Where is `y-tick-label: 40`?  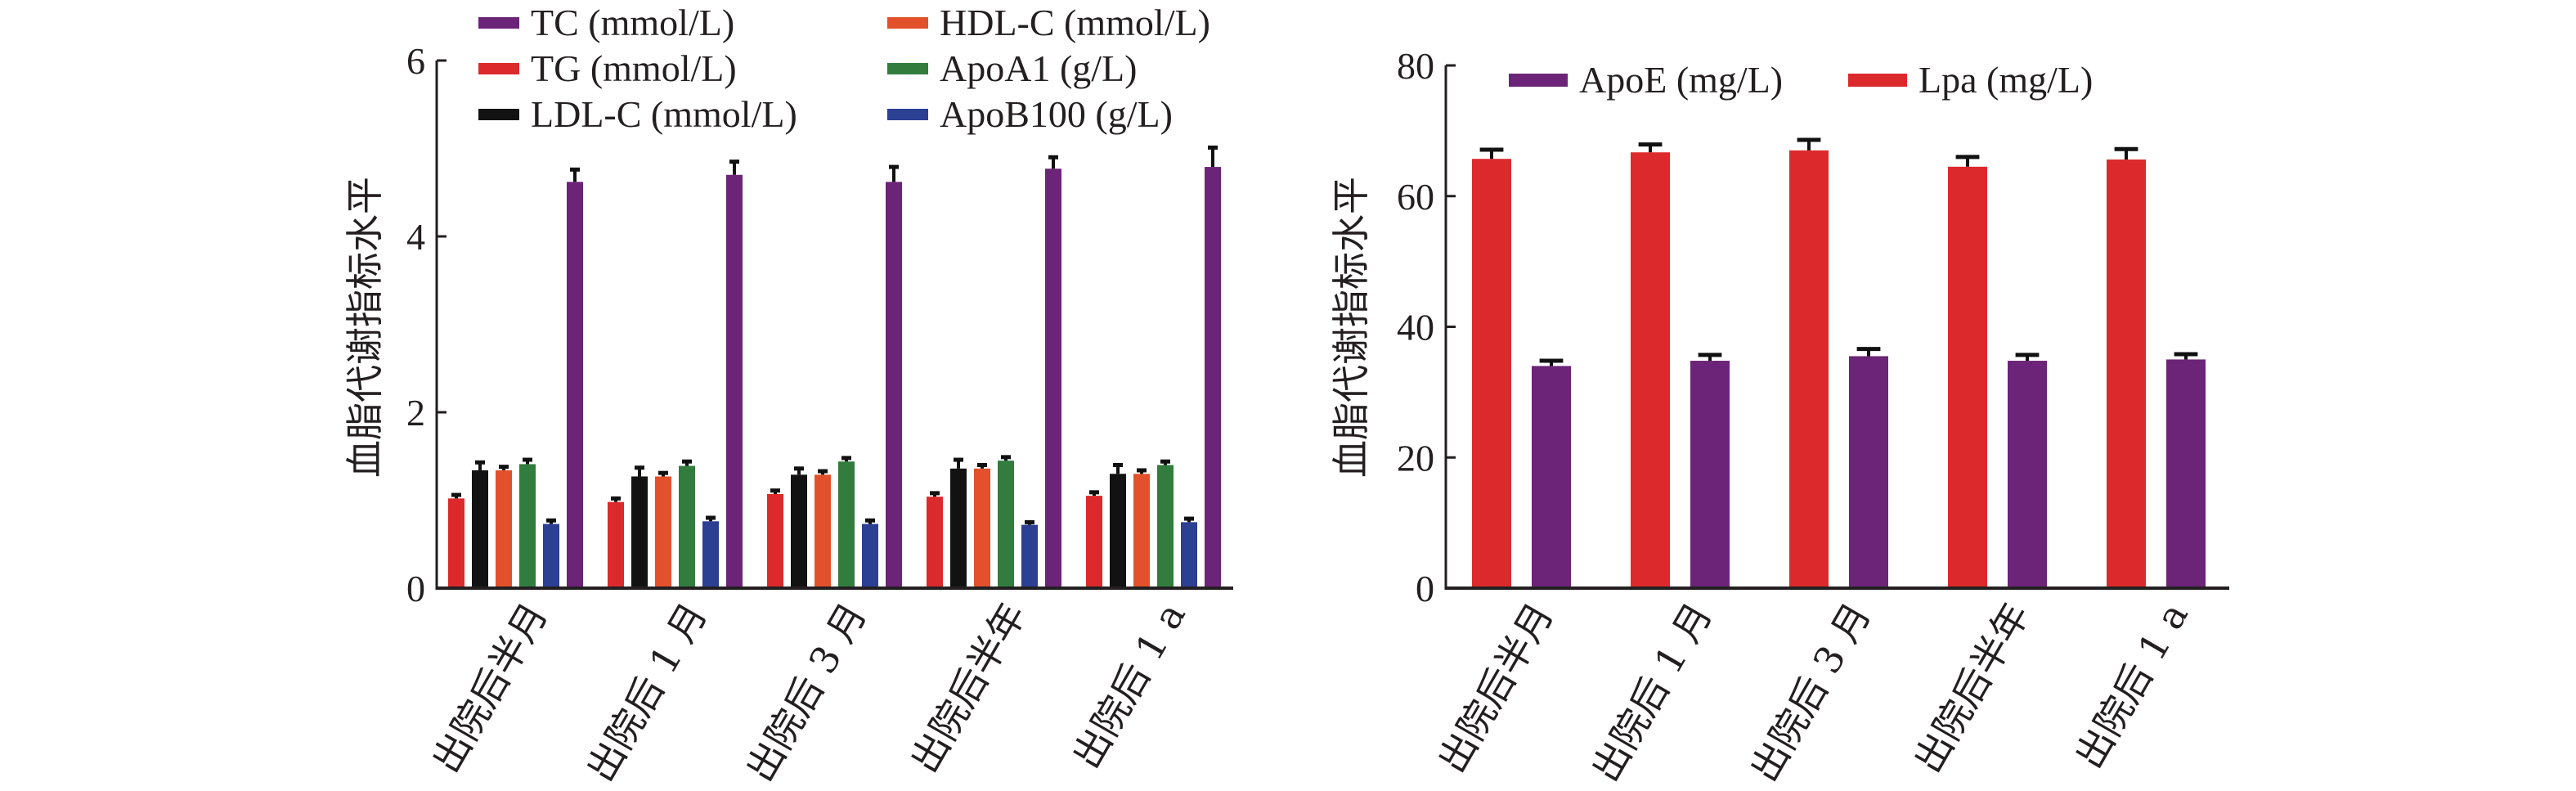 y-tick-label: 40 is located at coordinates (1415, 327).